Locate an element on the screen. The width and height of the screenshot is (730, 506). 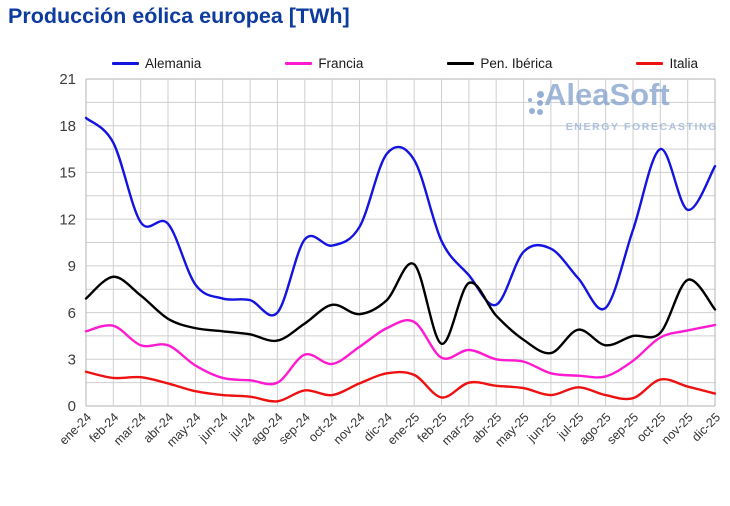
legend-item-alemania: Alemania is located at coordinates (156, 63).